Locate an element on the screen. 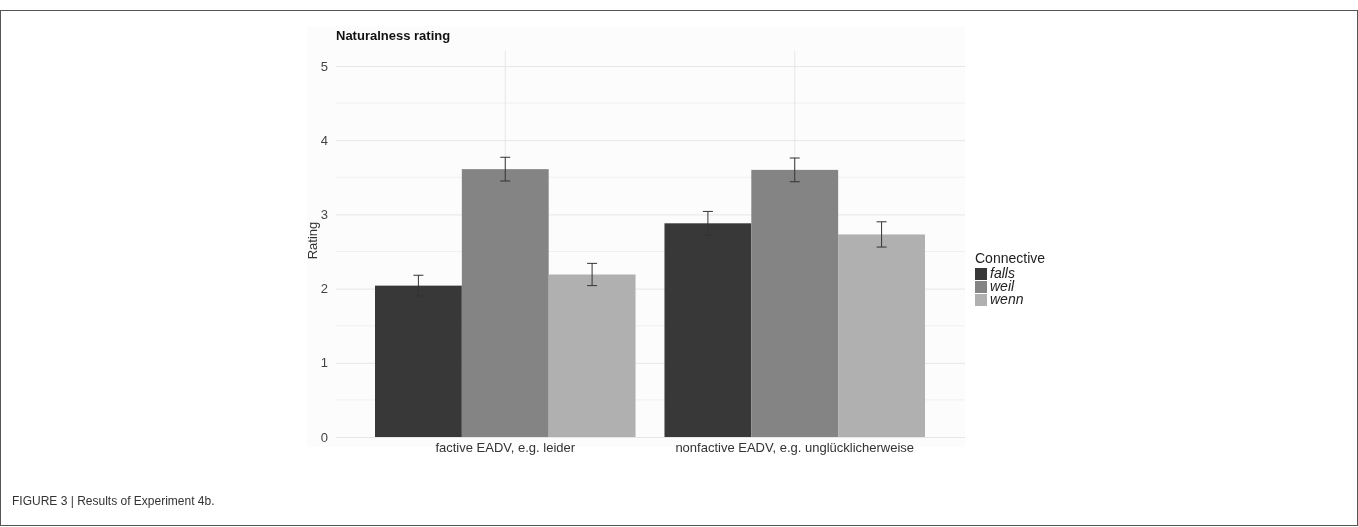 This screenshot has width=1358, height=527. x-tick-label: nonfactive EADV, e.g. unglücklicherweise is located at coordinates (795, 447).